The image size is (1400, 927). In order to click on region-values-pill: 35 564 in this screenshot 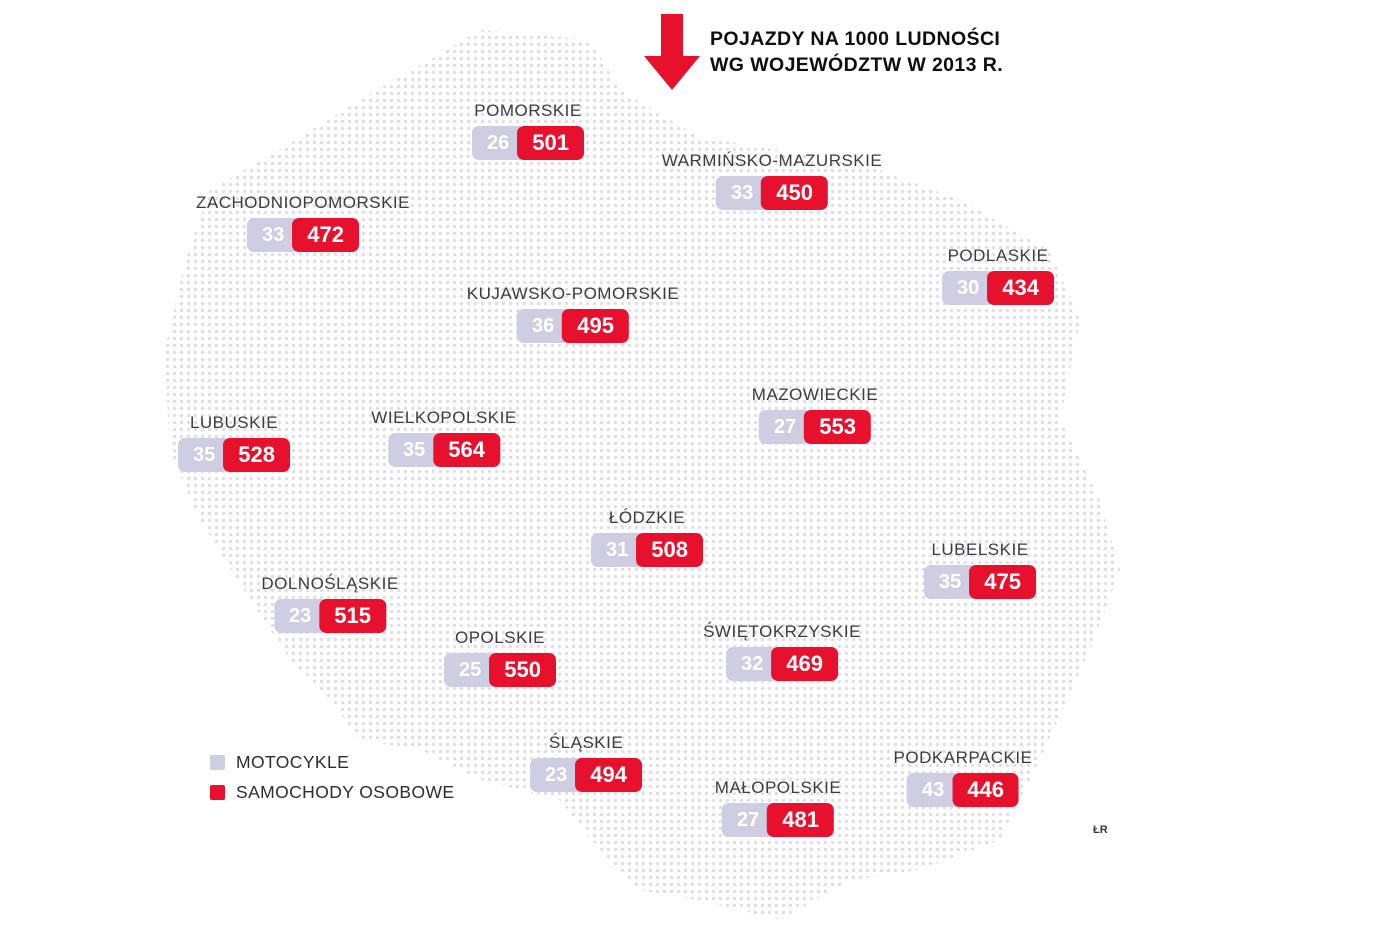, I will do `click(444, 450)`.